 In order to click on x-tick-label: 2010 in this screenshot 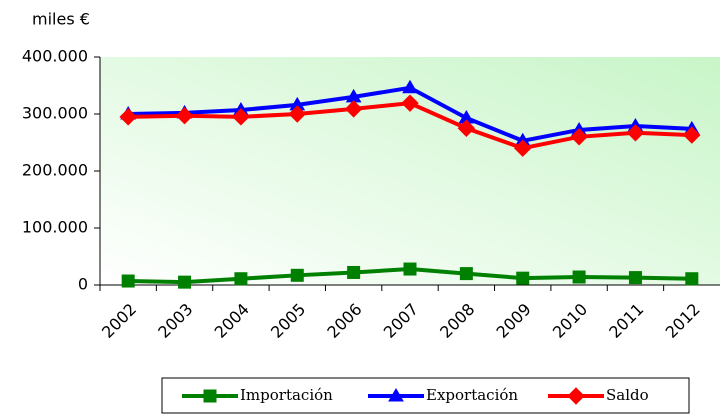, I will do `click(570, 321)`.